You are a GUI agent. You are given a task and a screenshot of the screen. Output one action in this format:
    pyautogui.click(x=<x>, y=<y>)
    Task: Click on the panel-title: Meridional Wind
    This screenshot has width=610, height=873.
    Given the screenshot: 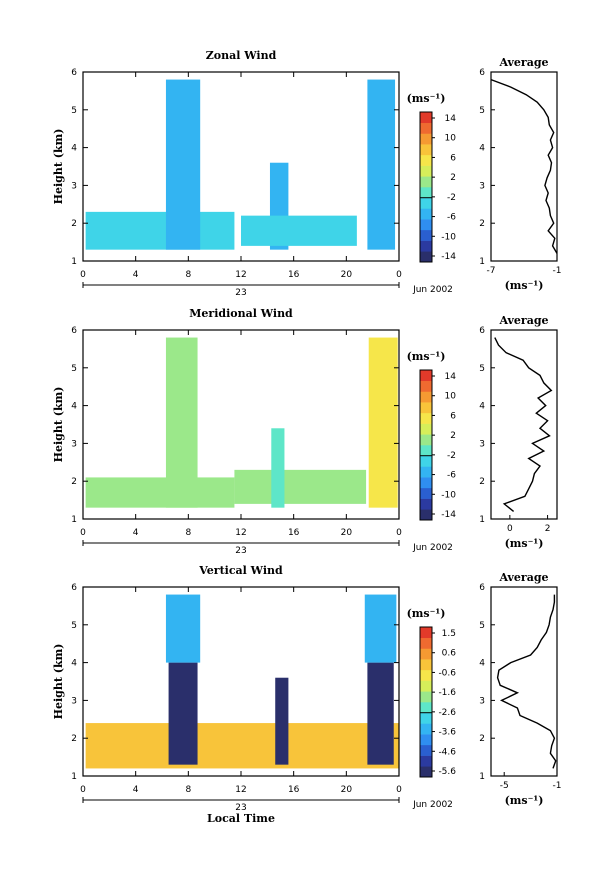 What is the action you would take?
    pyautogui.click(x=241, y=313)
    